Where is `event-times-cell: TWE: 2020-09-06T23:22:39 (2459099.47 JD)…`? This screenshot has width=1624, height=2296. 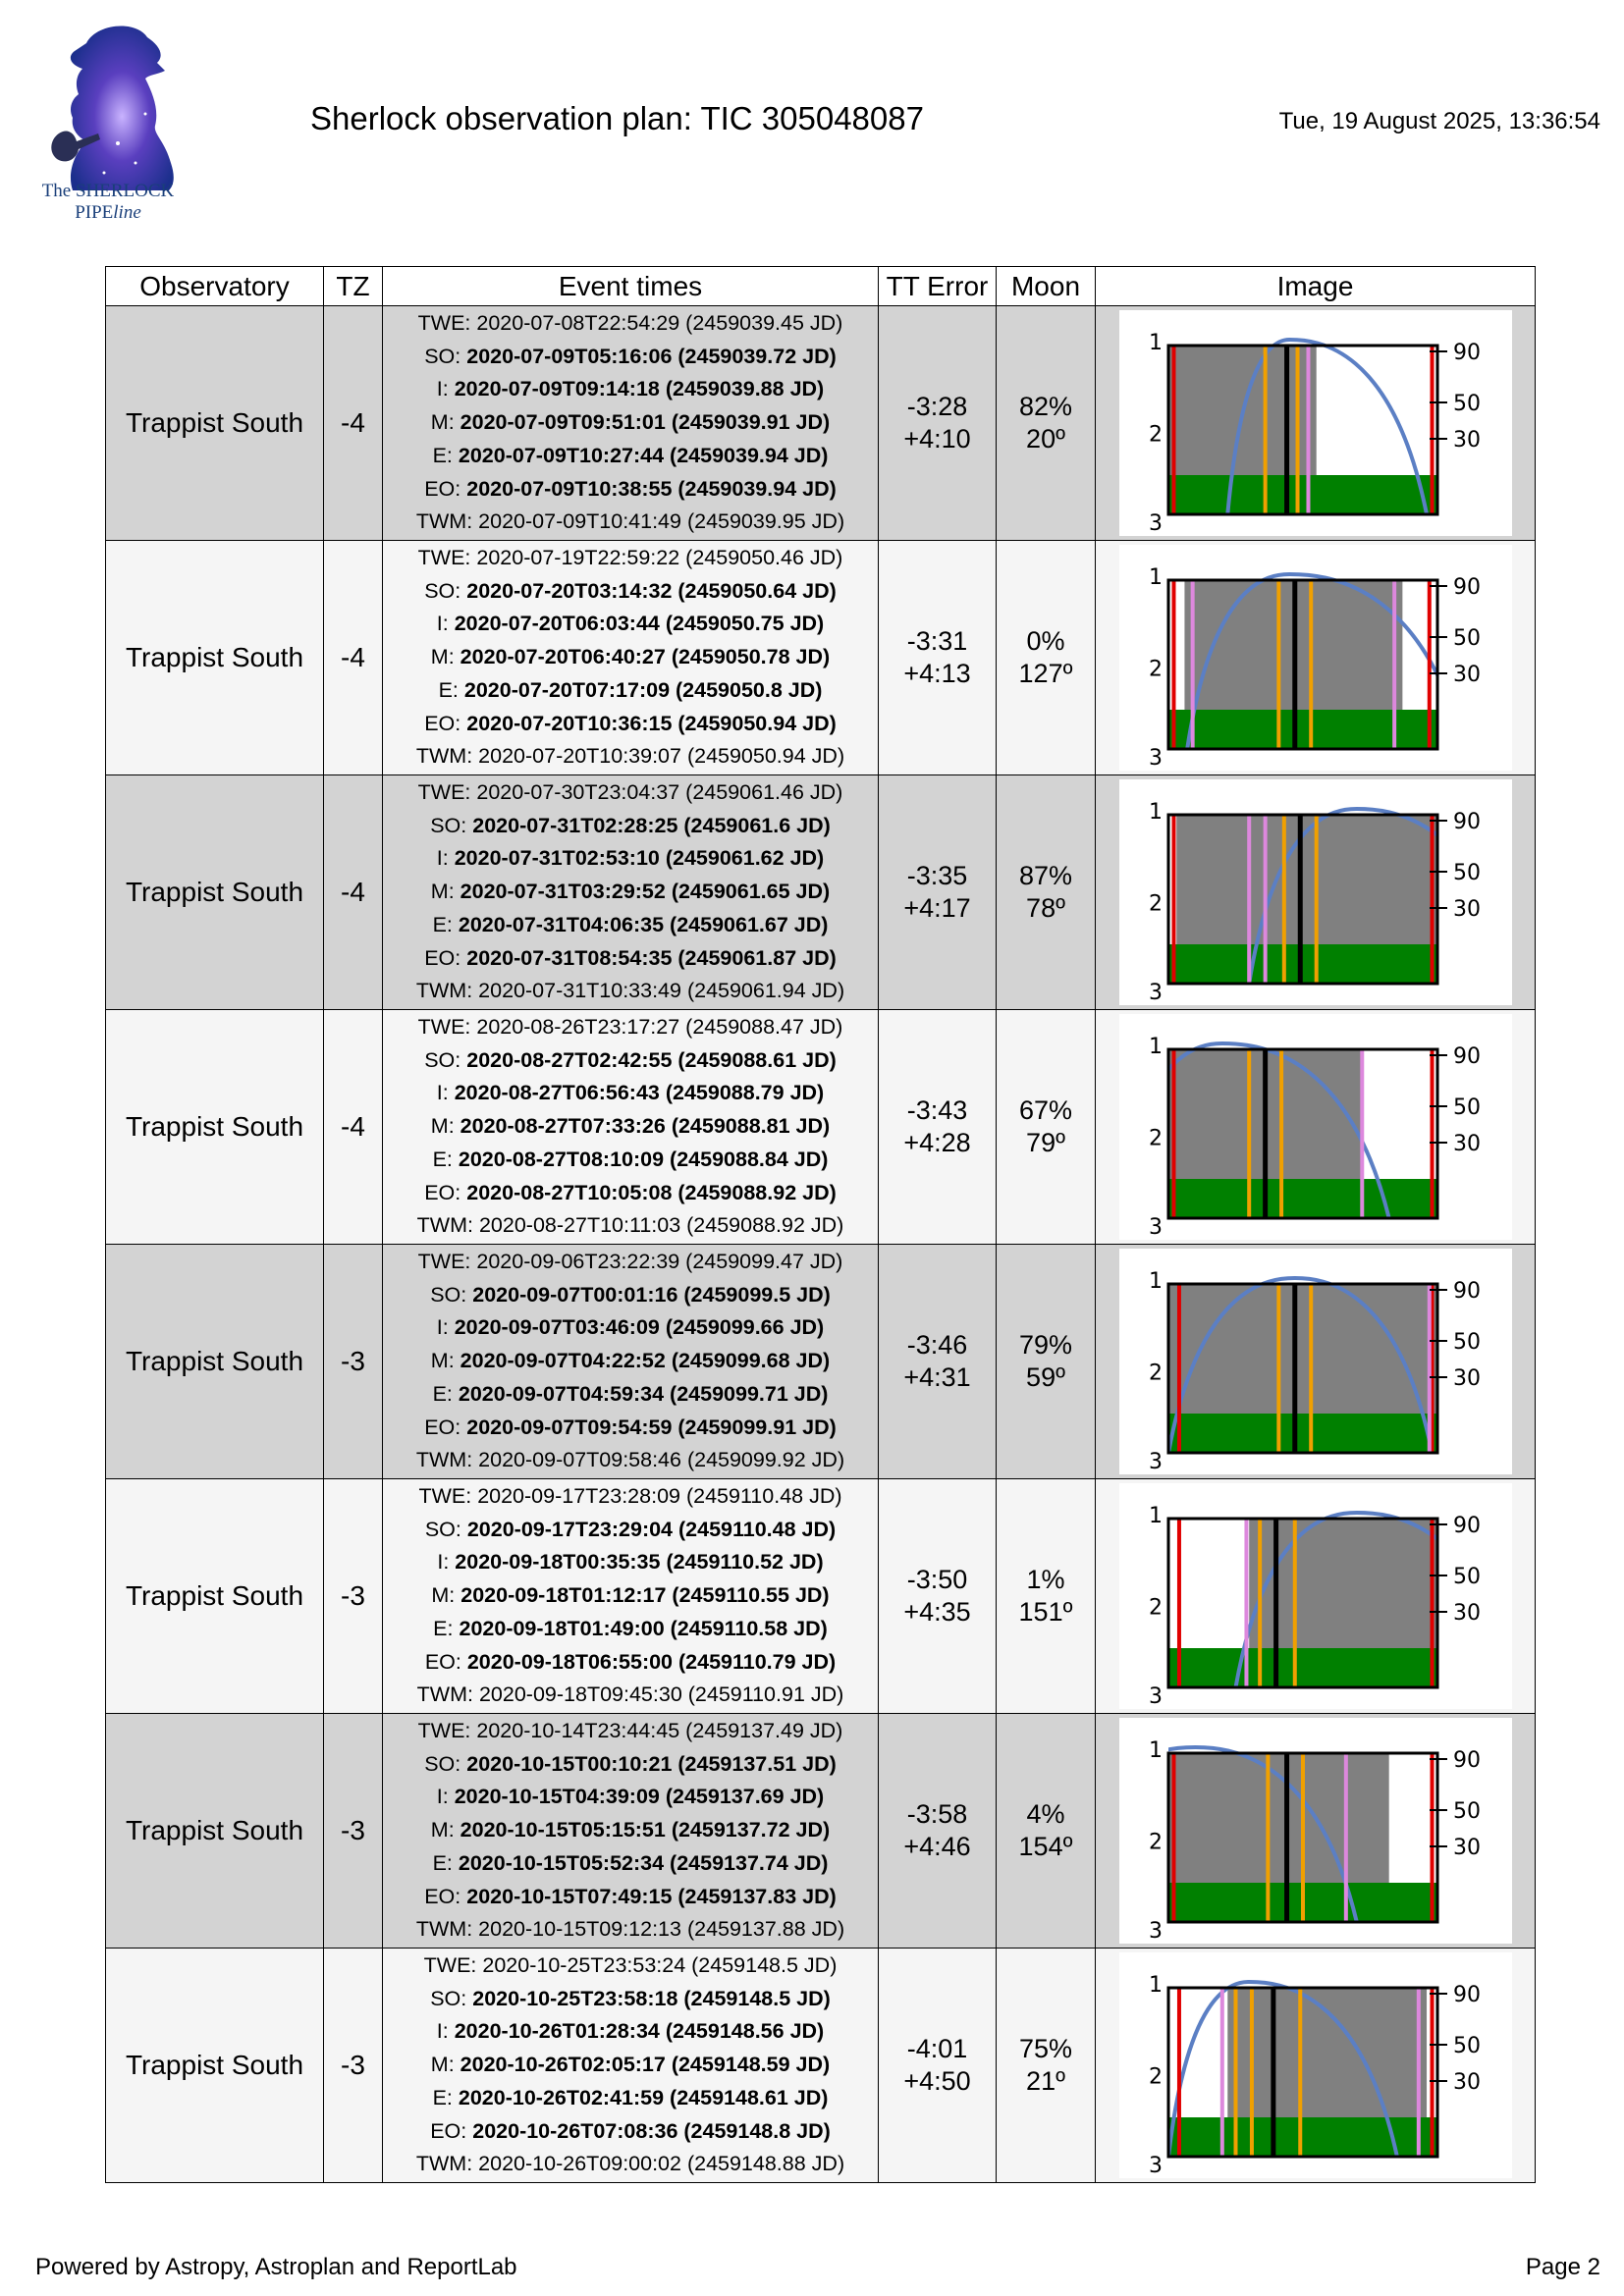
event-times-cell: TWE: 2020-09-06T23:22:39 (2459099.47 JD)… is located at coordinates (630, 1361).